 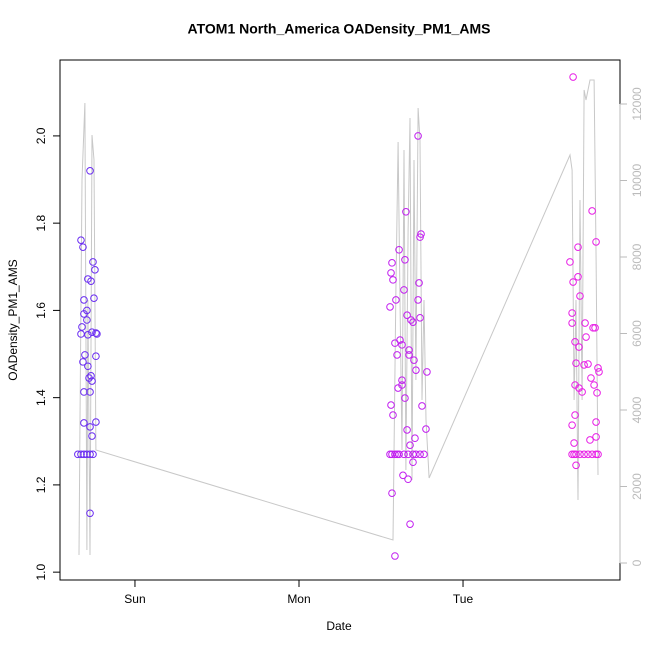 I want to click on y-tick-label: 1.8, so click(x=41, y=222).